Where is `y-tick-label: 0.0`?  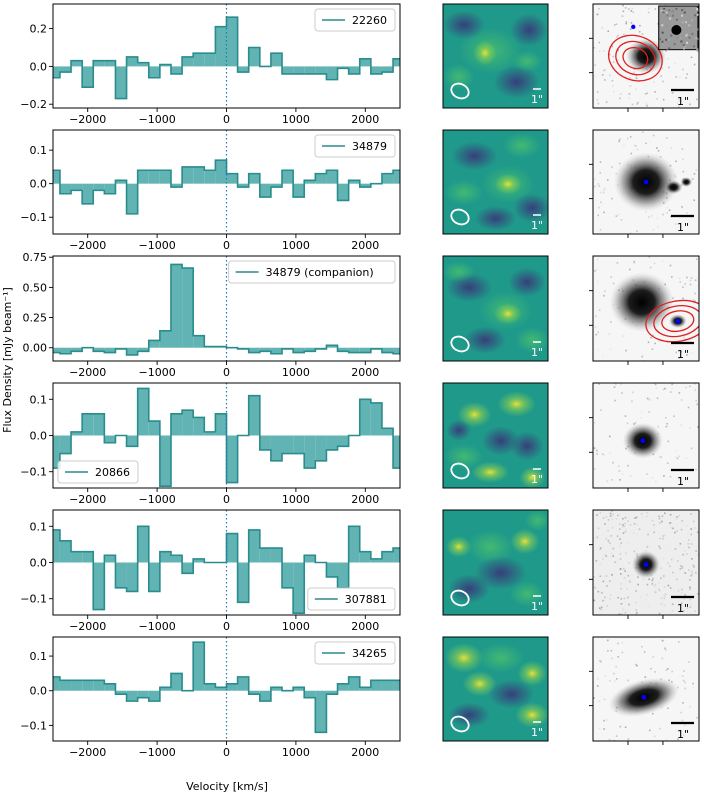 y-tick-label: 0.0 is located at coordinates (39, 184).